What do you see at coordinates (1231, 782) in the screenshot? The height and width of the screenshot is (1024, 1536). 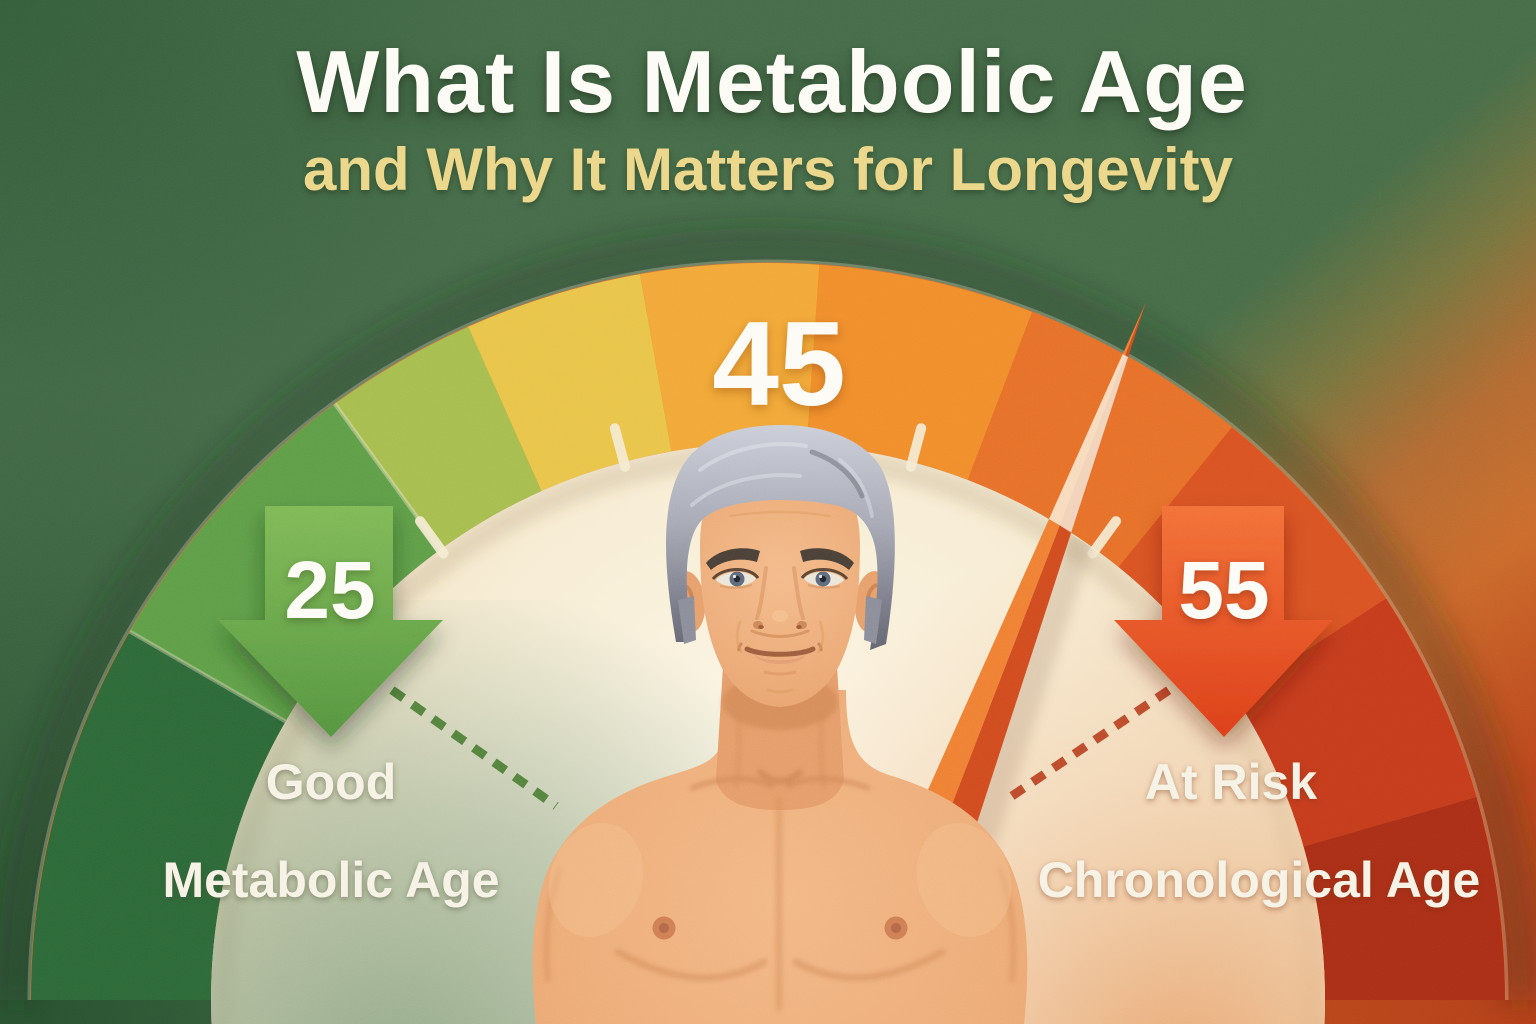 I see `chronological-status-label: At Risk` at bounding box center [1231, 782].